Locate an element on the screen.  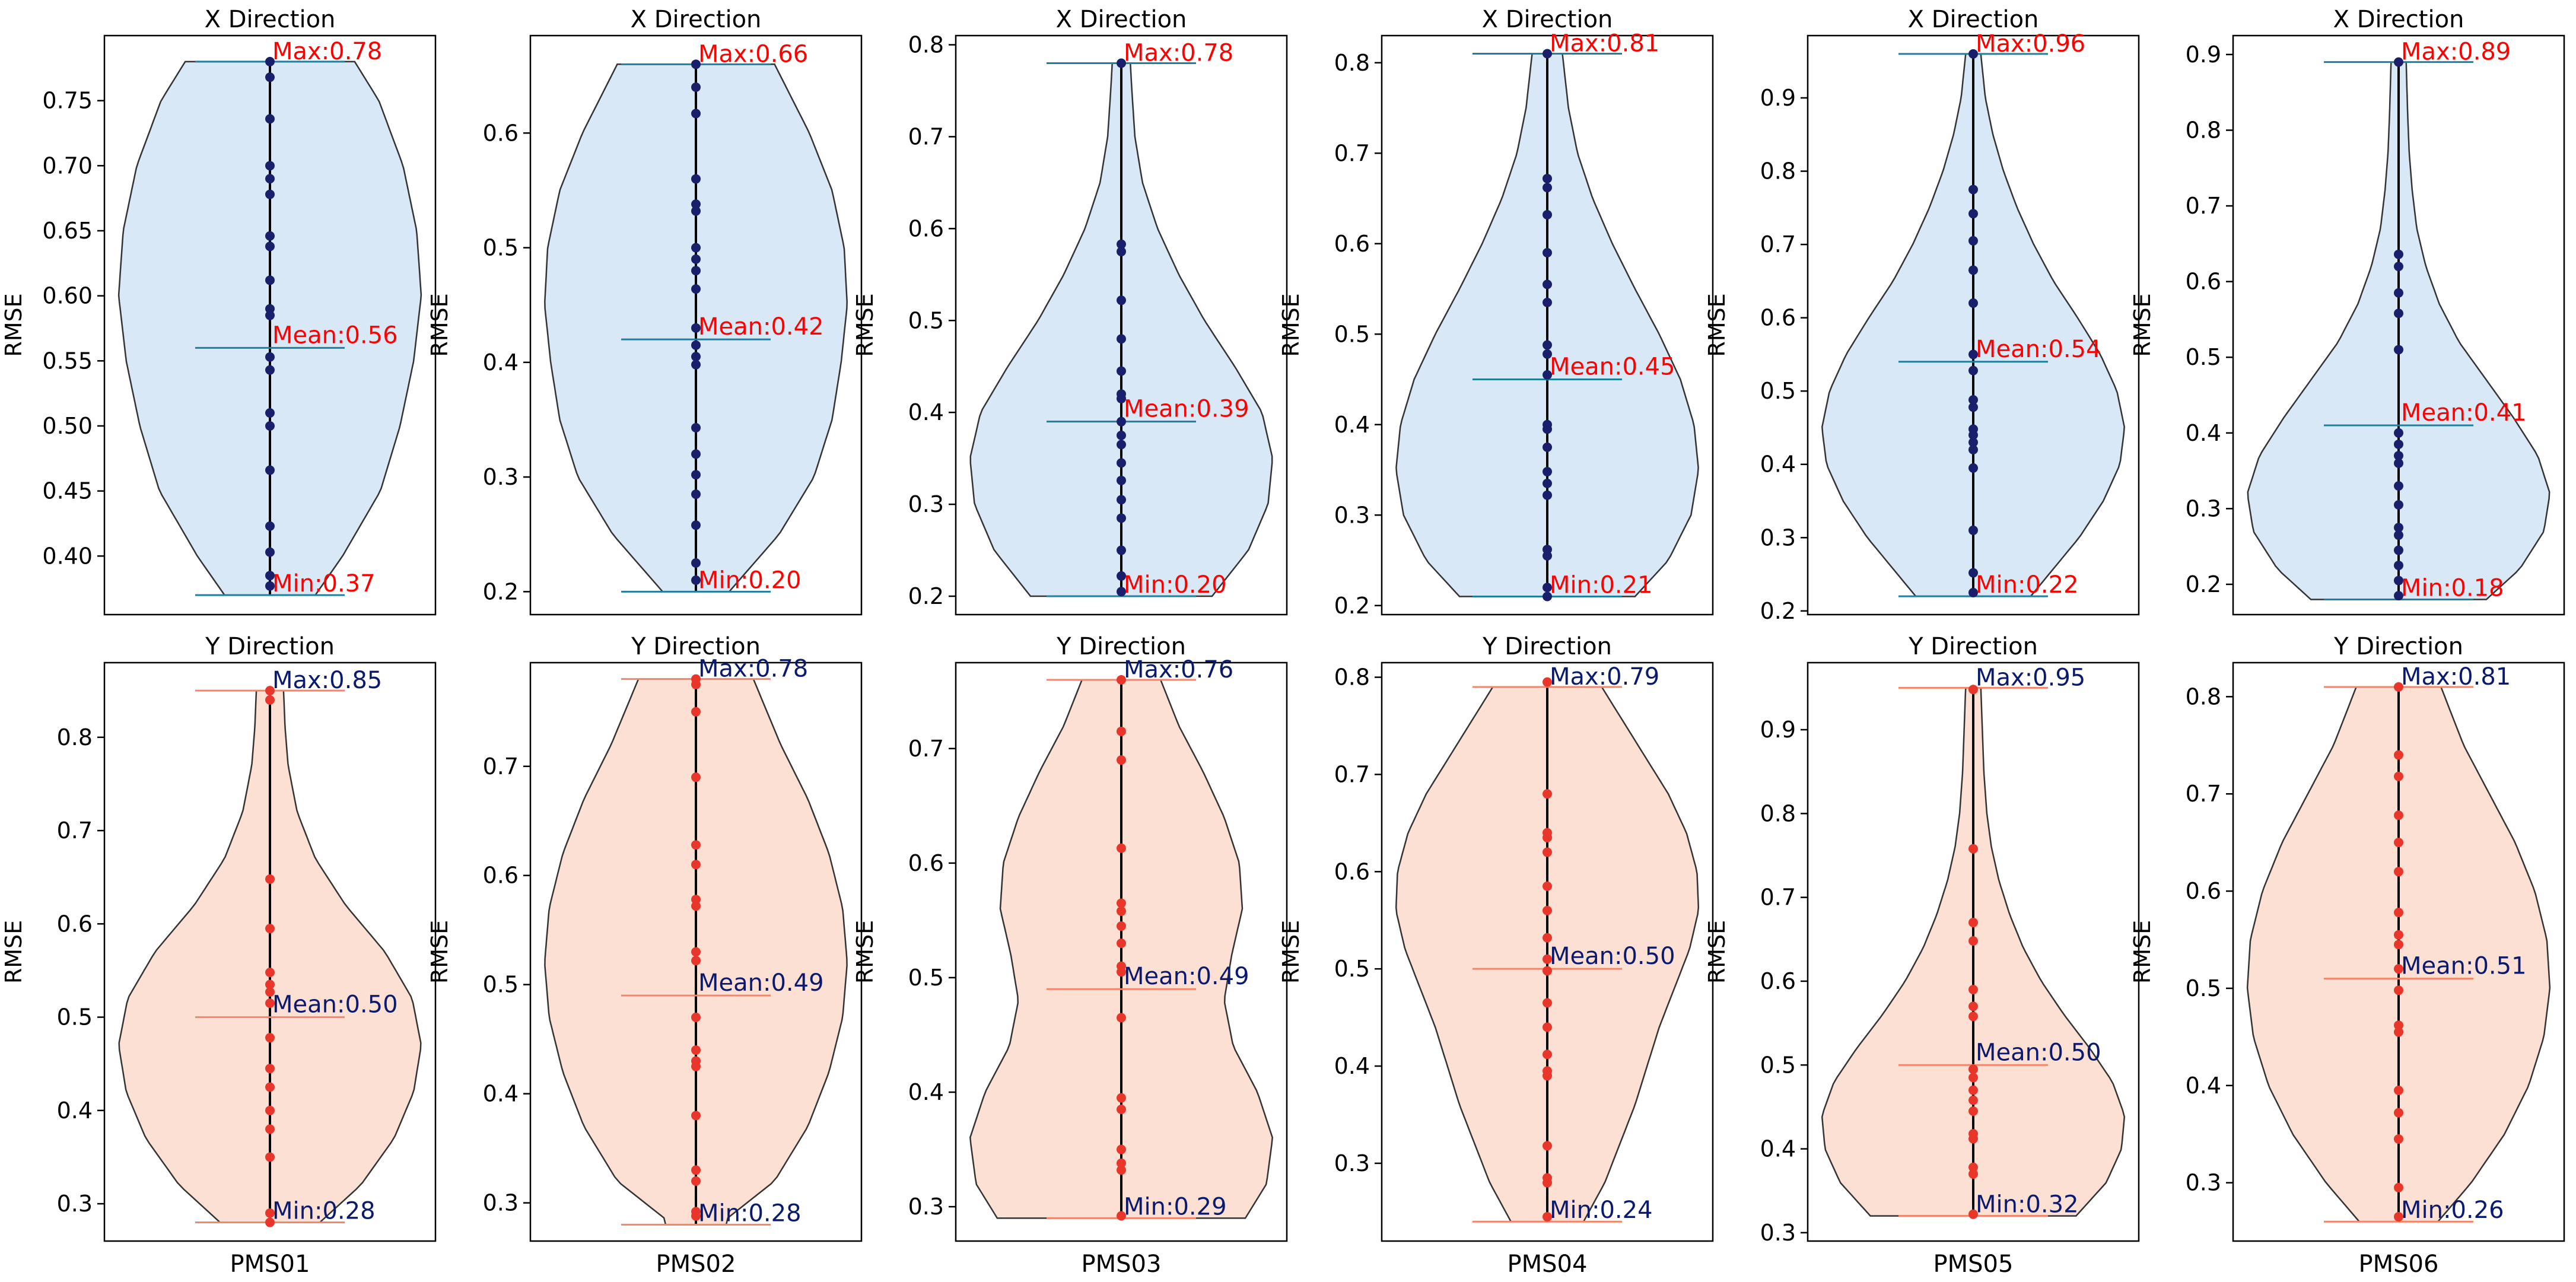
panel-x-6-ytick-label-1: 0.3 is located at coordinates (2203, 508).